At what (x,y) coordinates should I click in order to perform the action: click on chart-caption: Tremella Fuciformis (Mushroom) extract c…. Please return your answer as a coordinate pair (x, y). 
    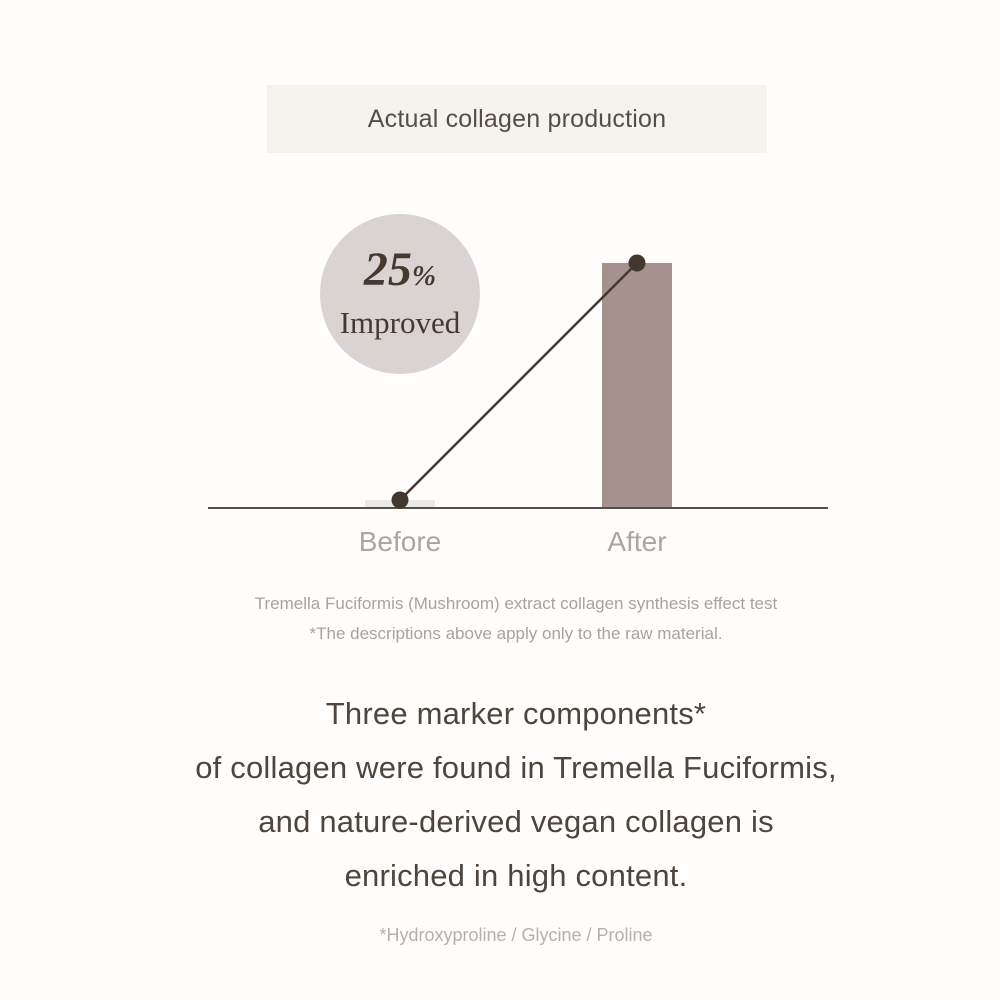
    Looking at the image, I should click on (508, 619).